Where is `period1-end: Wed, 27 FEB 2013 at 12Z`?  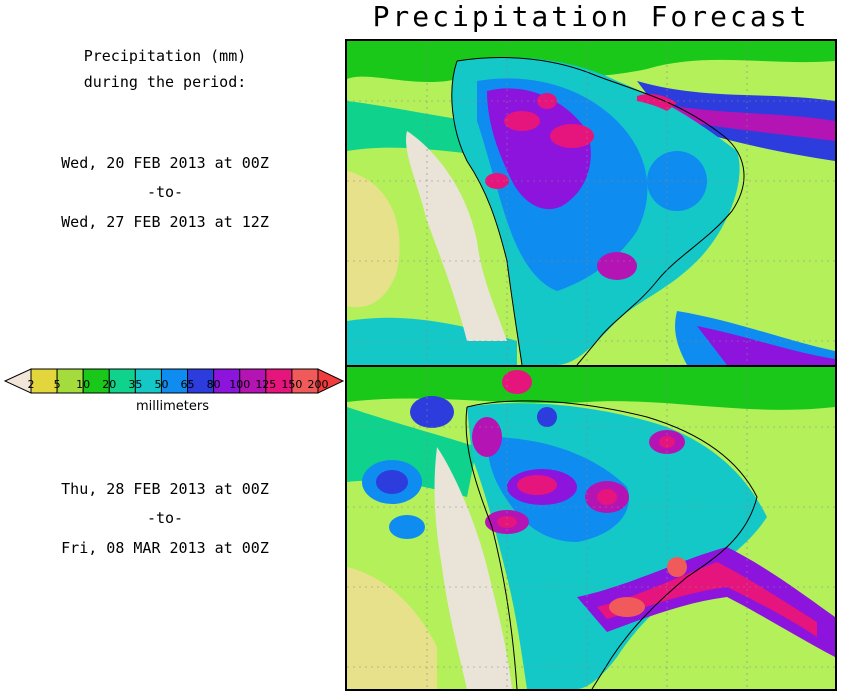
period1-end: Wed, 27 FEB 2013 at 12Z is located at coordinates (165, 222).